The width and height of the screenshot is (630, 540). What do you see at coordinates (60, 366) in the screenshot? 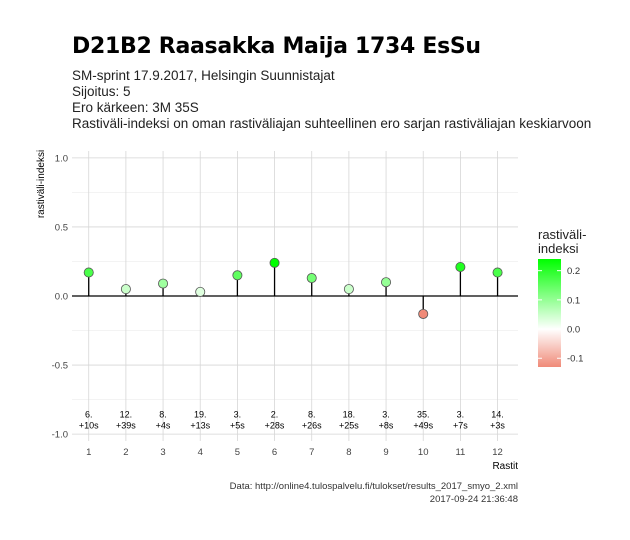
I see `y-tick-label: -0.5` at bounding box center [60, 366].